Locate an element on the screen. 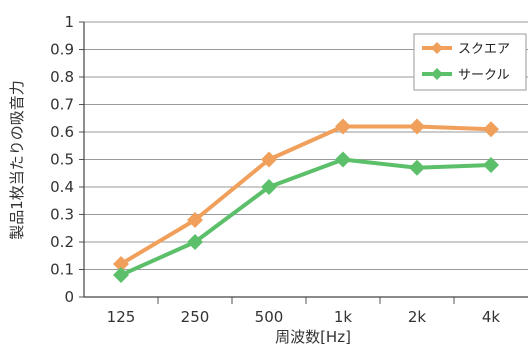 This screenshot has height=347, width=530. x-tick-label: 4k is located at coordinates (491, 317).